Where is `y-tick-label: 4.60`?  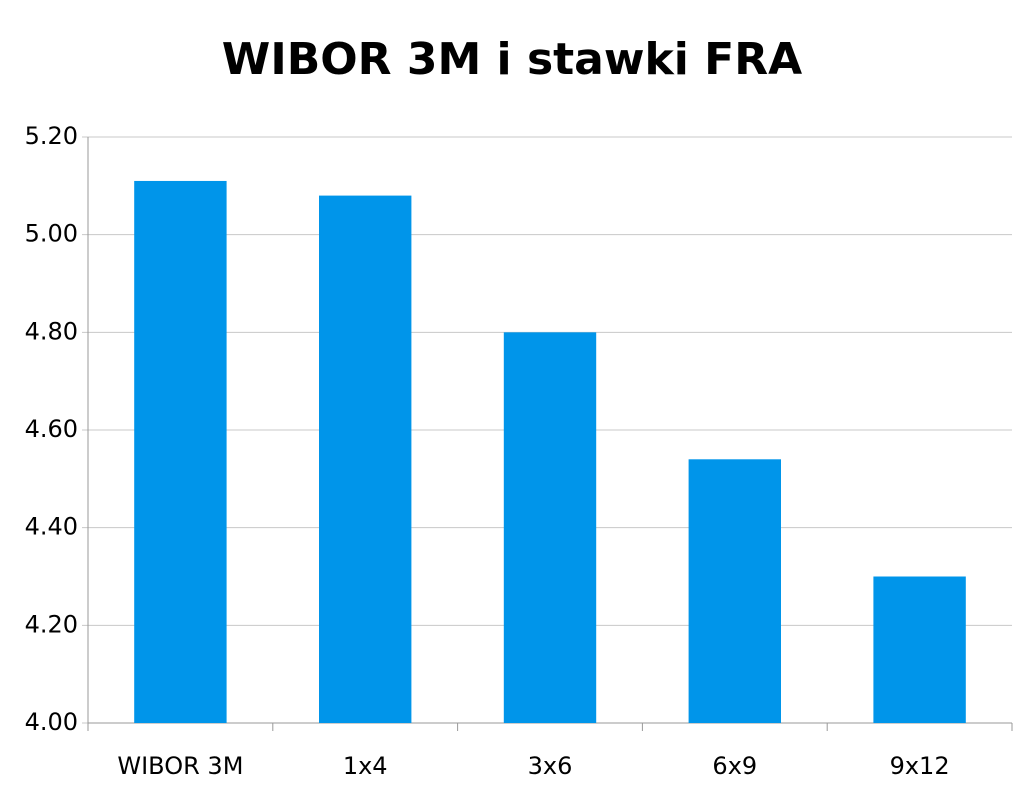
y-tick-label: 4.60 is located at coordinates (51, 429).